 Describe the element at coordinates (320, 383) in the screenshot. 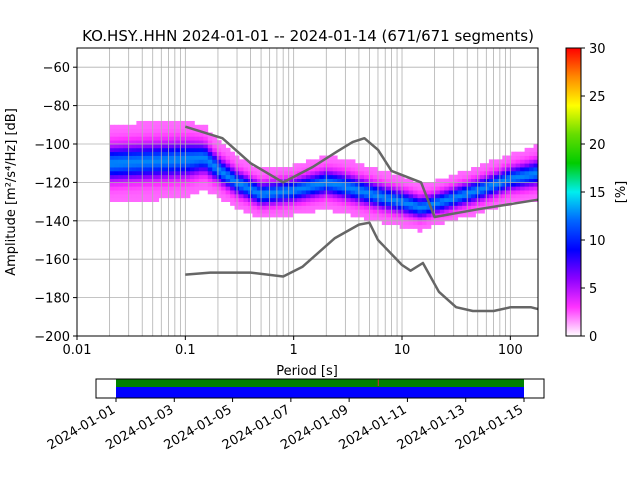

I see `psd-coverage-bar` at that location.